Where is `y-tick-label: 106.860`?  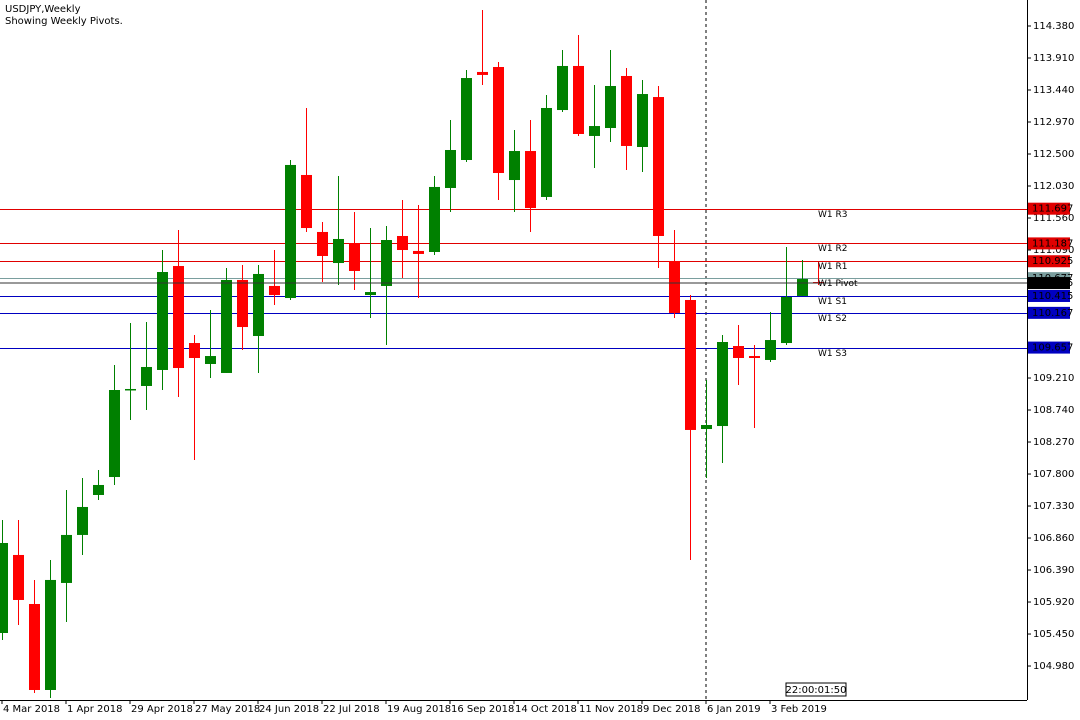 y-tick-label: 106.860 is located at coordinates (1053, 538).